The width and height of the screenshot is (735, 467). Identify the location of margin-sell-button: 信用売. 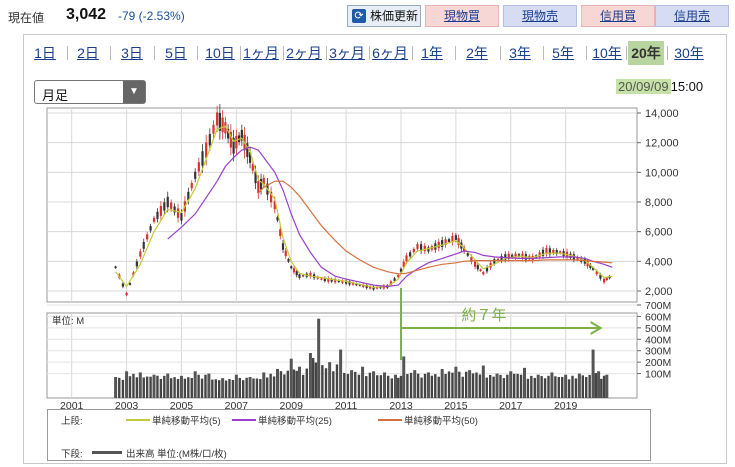
(692, 16).